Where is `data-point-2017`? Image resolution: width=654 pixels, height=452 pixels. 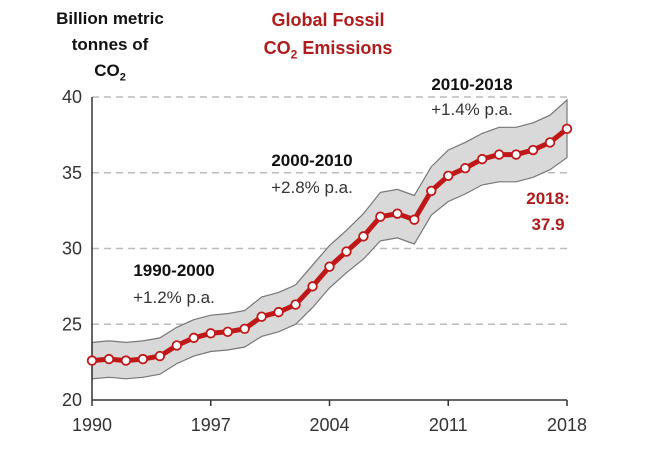 data-point-2017 is located at coordinates (550, 142).